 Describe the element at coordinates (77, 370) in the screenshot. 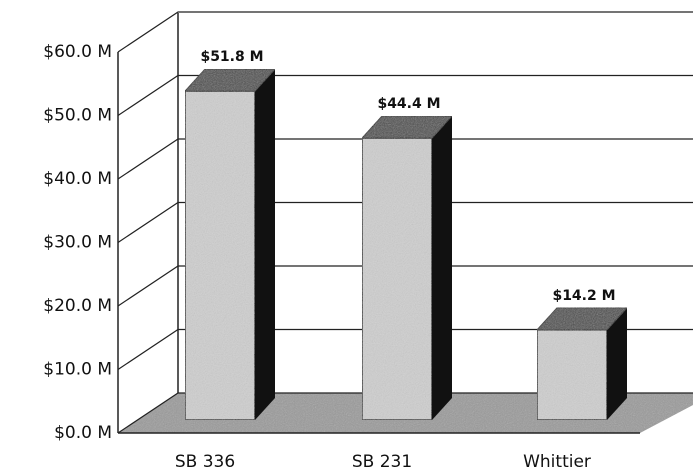

I see `y-tick-label: $10.0 M` at that location.